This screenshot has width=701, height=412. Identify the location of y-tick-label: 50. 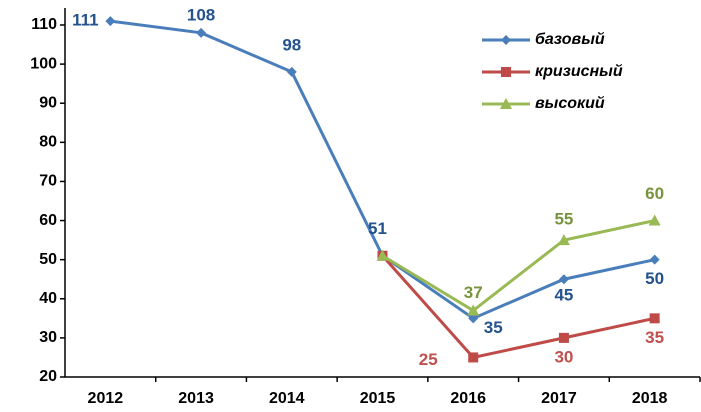
(48, 259).